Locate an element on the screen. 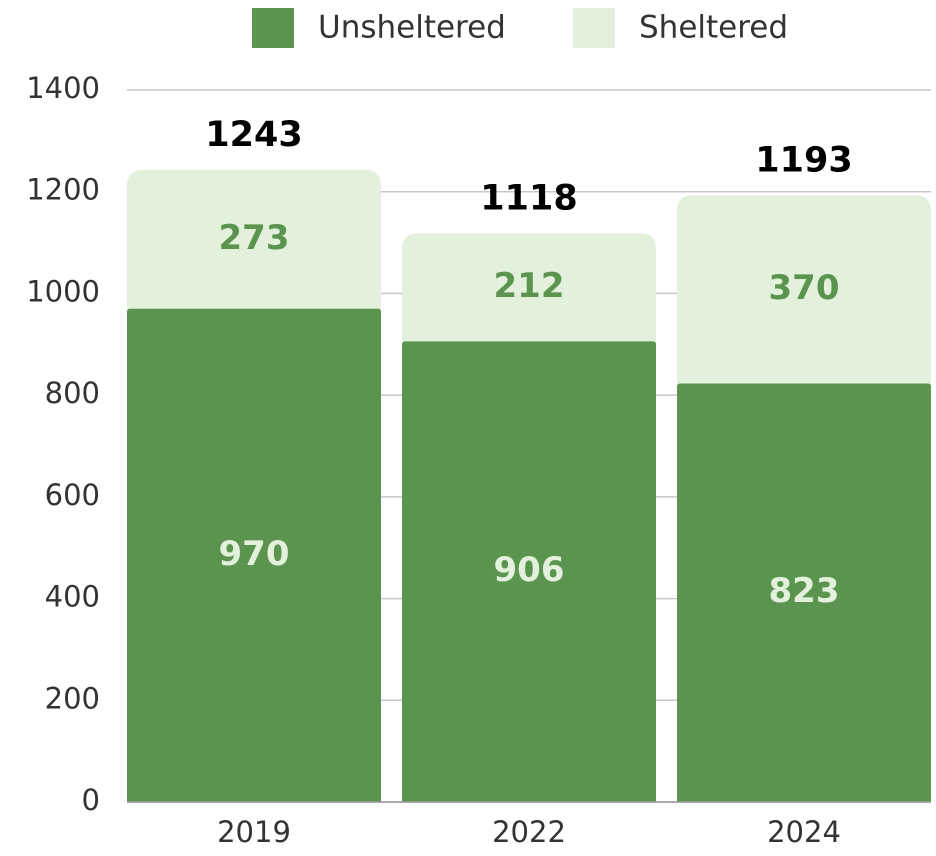  y-tick-label: 600 is located at coordinates (72, 495).